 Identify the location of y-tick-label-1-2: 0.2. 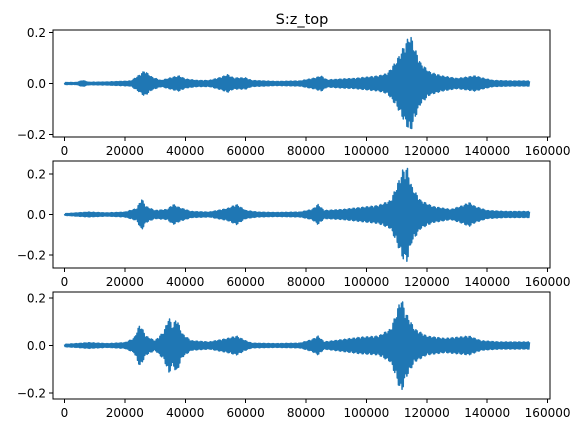
(36, 33).